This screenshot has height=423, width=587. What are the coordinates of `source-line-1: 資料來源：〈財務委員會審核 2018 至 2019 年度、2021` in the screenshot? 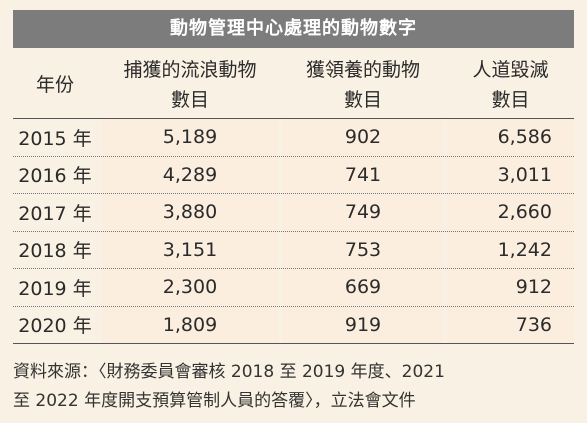 It's located at (229, 372).